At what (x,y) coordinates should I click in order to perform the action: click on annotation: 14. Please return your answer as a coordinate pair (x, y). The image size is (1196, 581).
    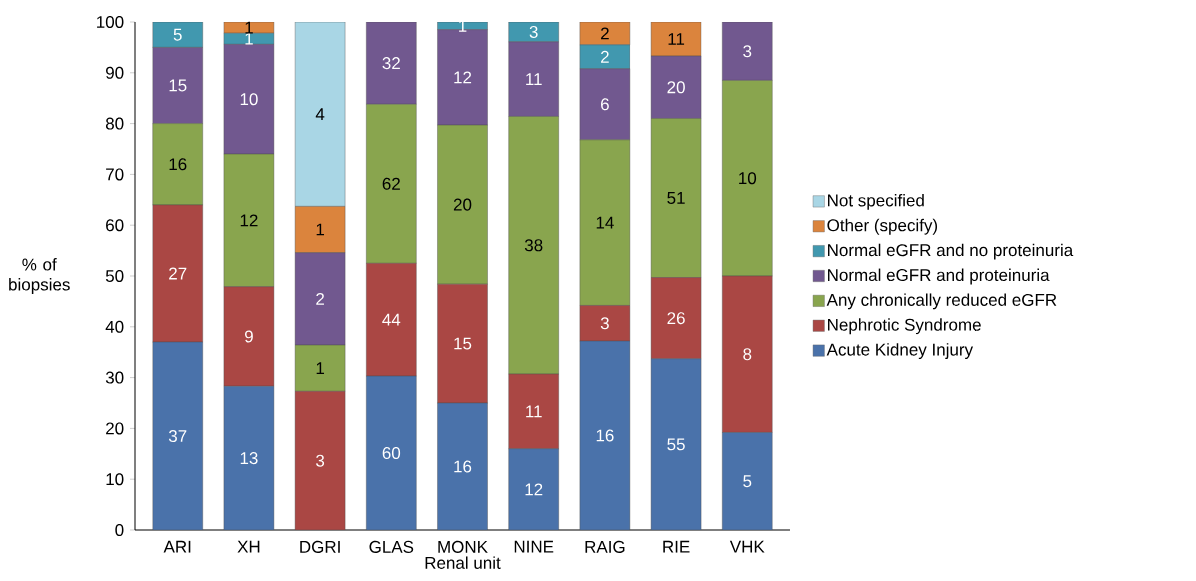
    Looking at the image, I should click on (605, 222).